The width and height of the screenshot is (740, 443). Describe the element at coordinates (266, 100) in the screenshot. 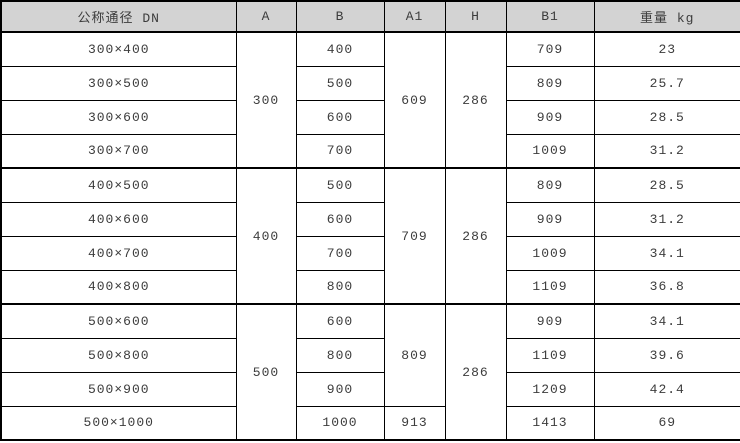

I see `cell-a: 300` at that location.